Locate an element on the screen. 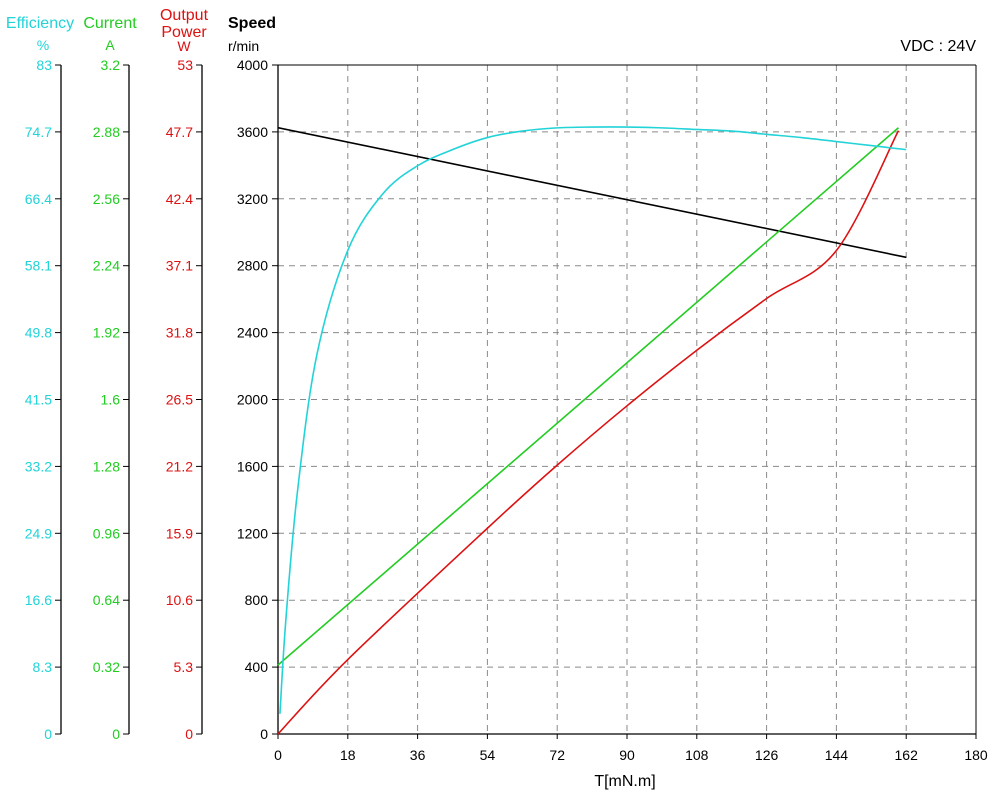 The height and width of the screenshot is (802, 1000). speed-tick-label: 4000 is located at coordinates (252, 65).